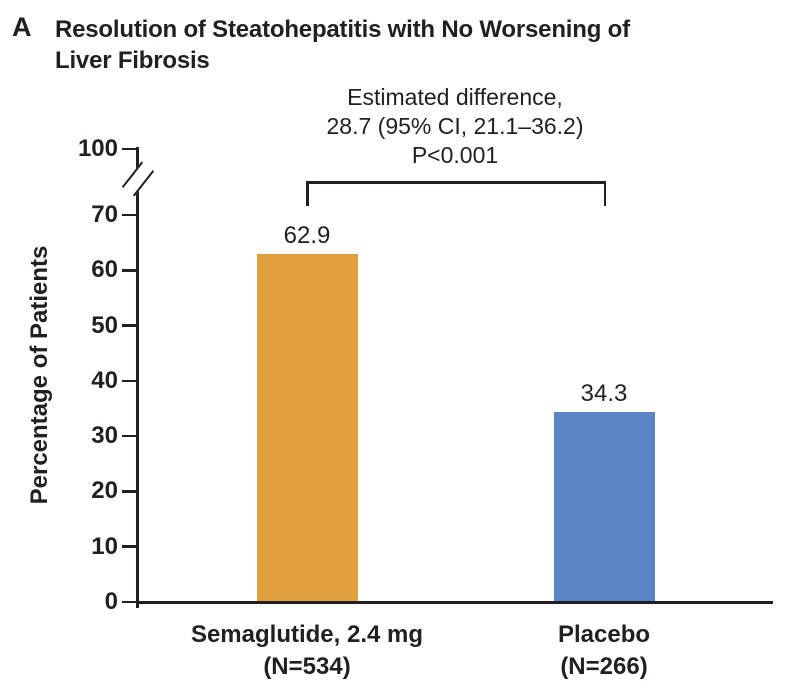 This screenshot has width=793, height=696. I want to click on y-tick-label: 100, so click(97, 148).